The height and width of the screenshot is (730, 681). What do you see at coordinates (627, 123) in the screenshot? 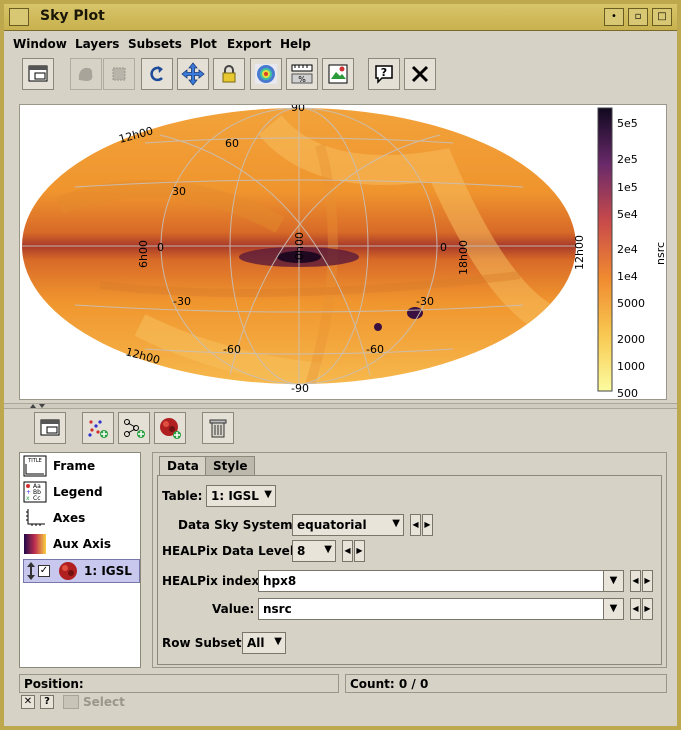
I see `colorbar-tick: 5e5` at bounding box center [627, 123].